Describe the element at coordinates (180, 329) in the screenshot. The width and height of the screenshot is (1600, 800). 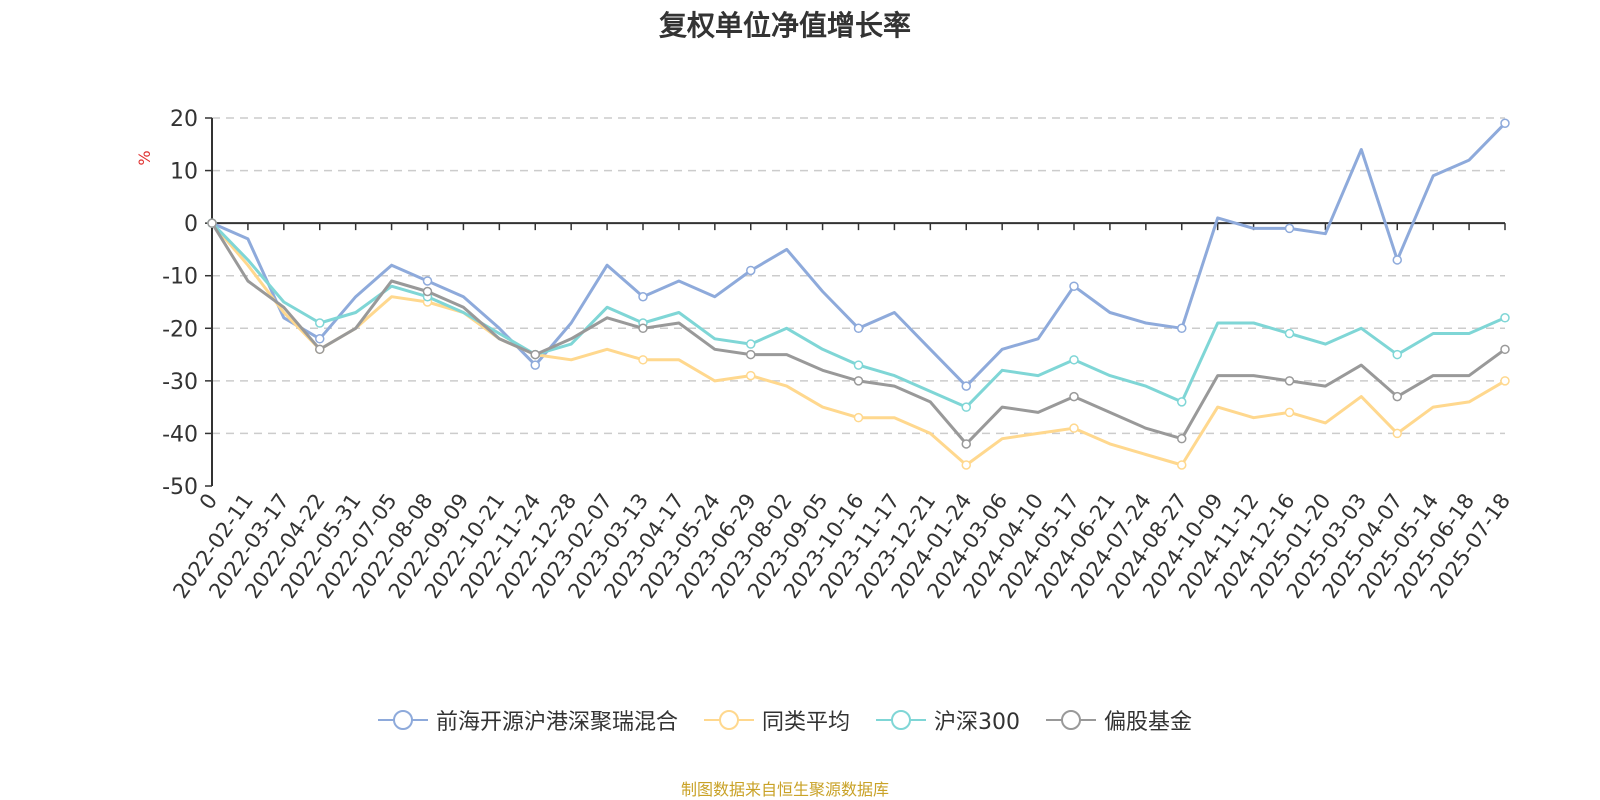
I see `y-tick-label: -20` at that location.